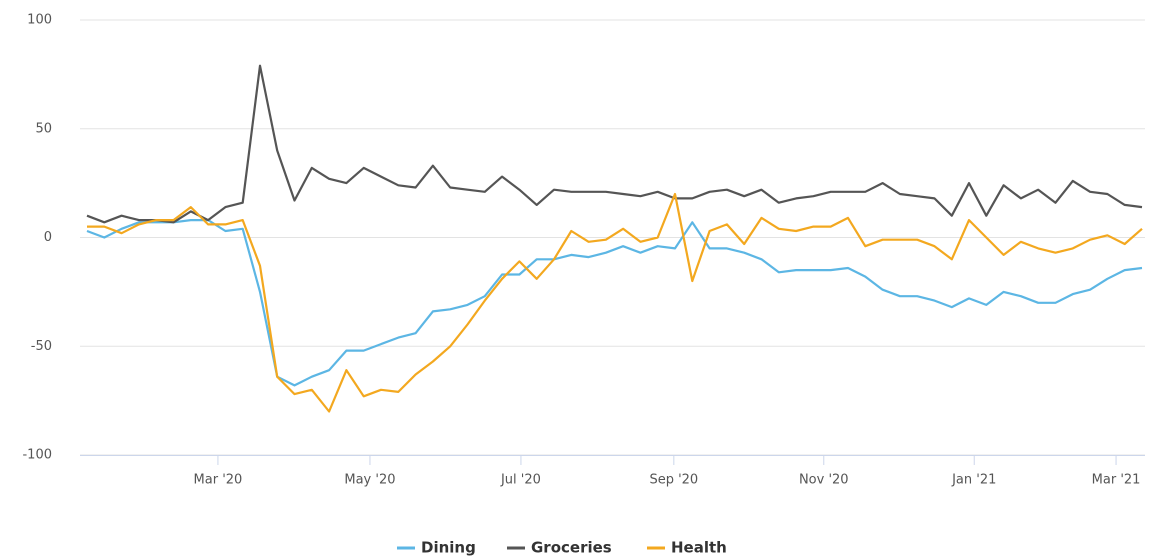 This screenshot has width=1155, height=560. What do you see at coordinates (824, 480) in the screenshot?
I see `x-tick-label: Nov '20` at bounding box center [824, 480].